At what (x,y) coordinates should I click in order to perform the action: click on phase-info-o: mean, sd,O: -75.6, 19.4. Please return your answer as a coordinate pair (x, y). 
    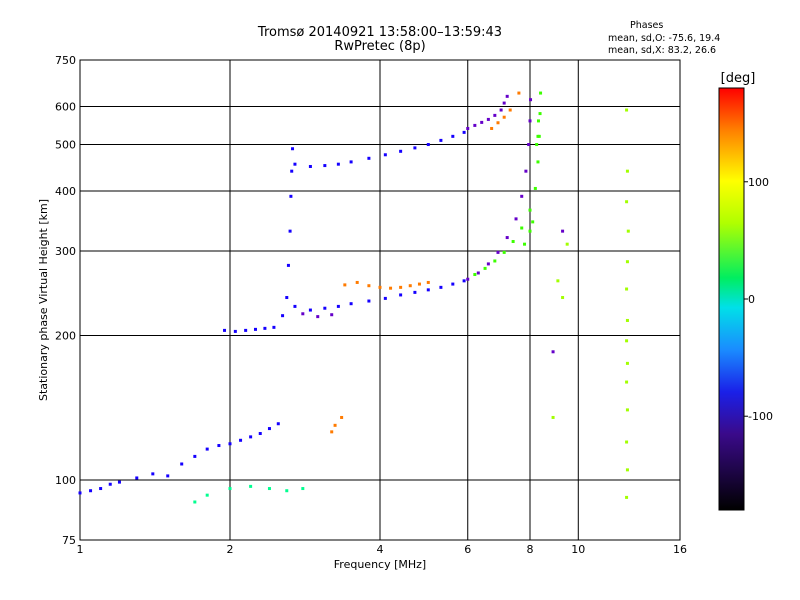
    Looking at the image, I should click on (664, 38).